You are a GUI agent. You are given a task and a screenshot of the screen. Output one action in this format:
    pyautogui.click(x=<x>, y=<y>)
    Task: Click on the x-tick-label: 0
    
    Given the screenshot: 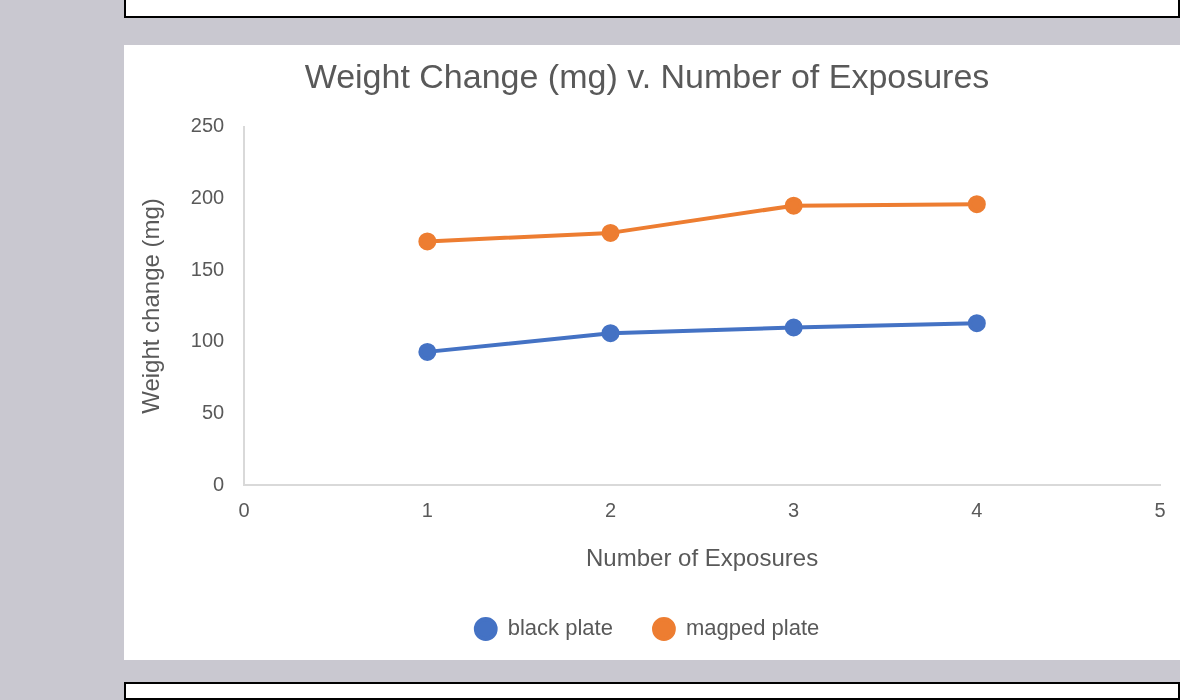 What is the action you would take?
    pyautogui.click(x=244, y=509)
    